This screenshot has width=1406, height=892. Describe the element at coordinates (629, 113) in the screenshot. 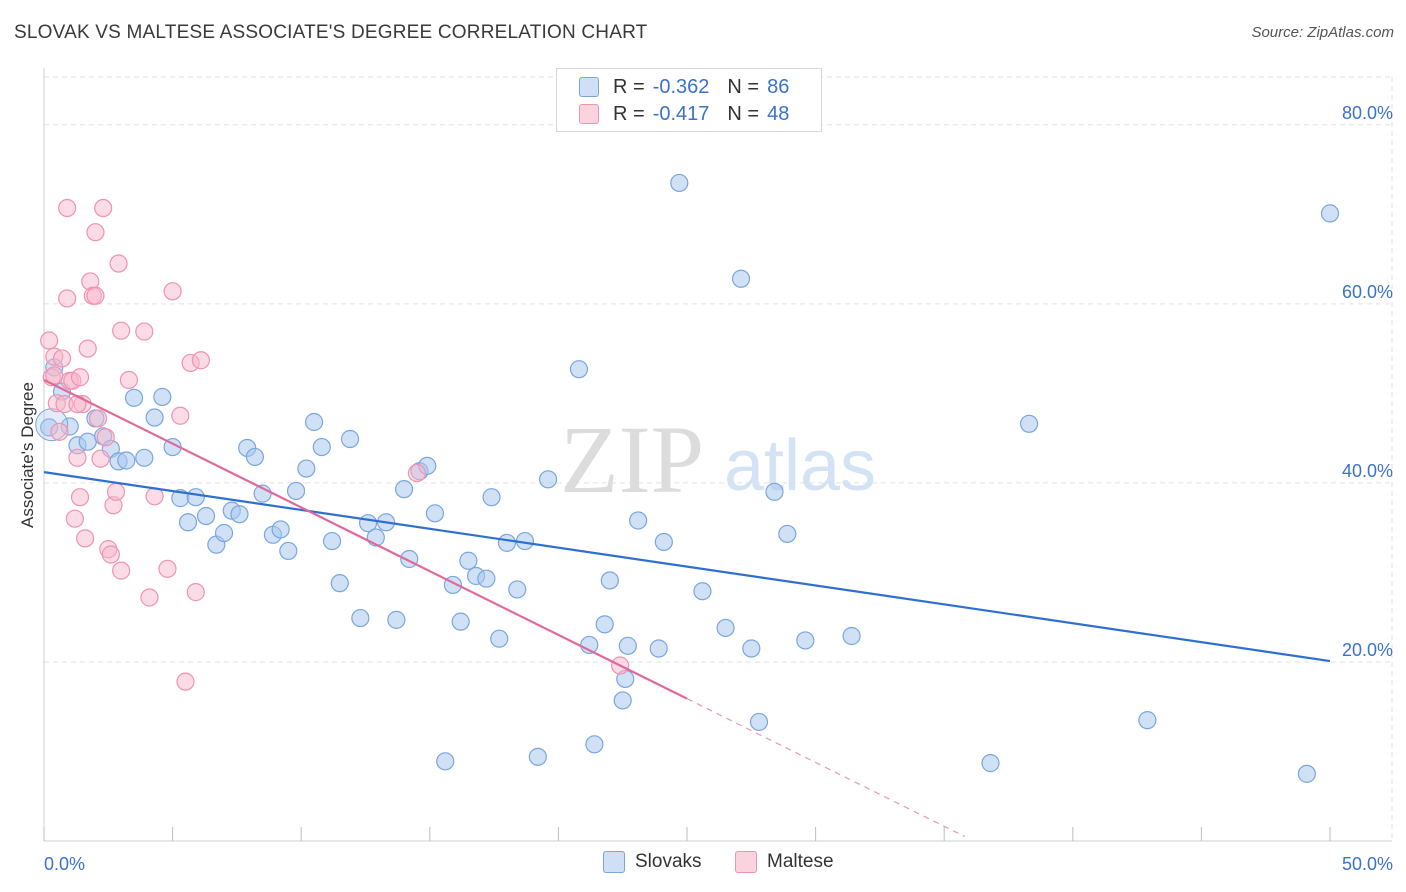

I see `r-label: R =` at that location.